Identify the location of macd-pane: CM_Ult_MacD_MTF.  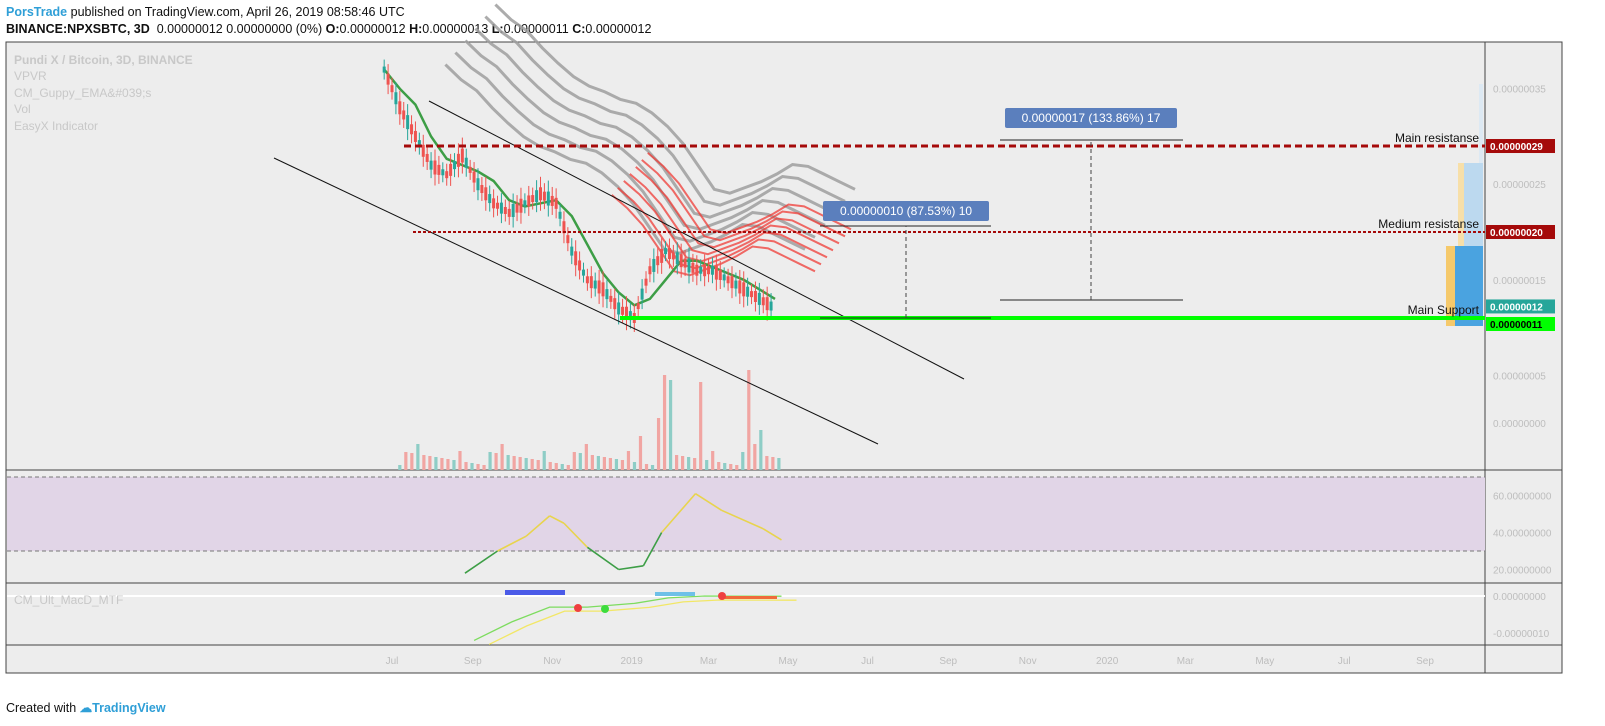
(746, 617).